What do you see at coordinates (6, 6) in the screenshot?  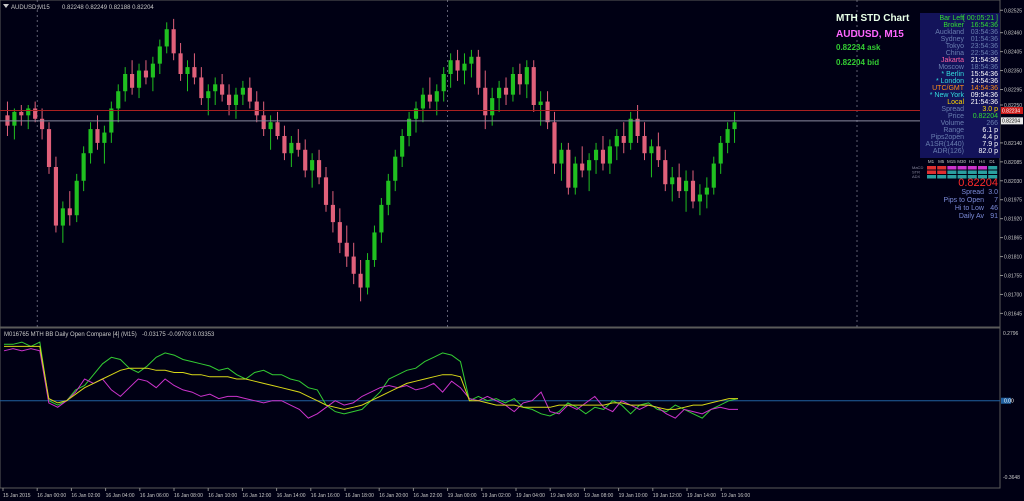 I see `window-menu-icon` at bounding box center [6, 6].